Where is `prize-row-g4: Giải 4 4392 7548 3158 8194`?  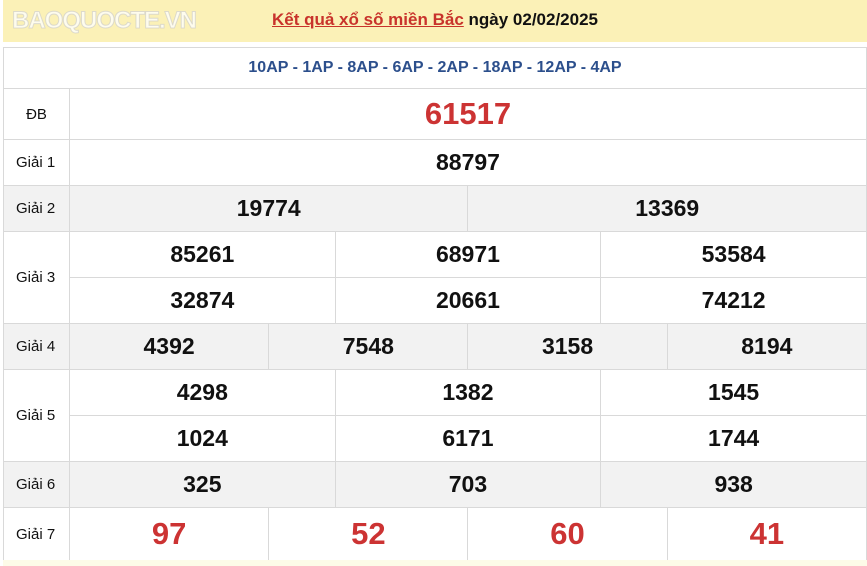 prize-row-g4: Giải 4 4392 7548 3158 8194 is located at coordinates (435, 346).